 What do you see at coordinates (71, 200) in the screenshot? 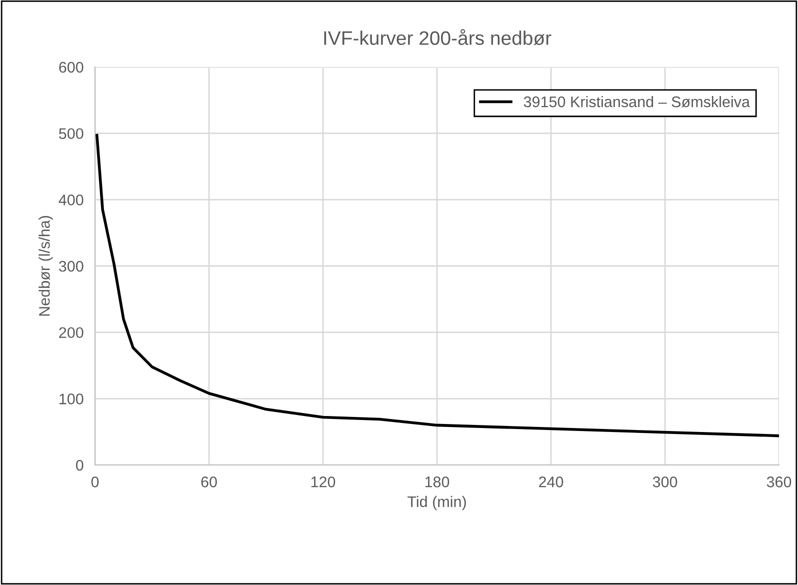
I see `y-tick-label: 400` at bounding box center [71, 200].